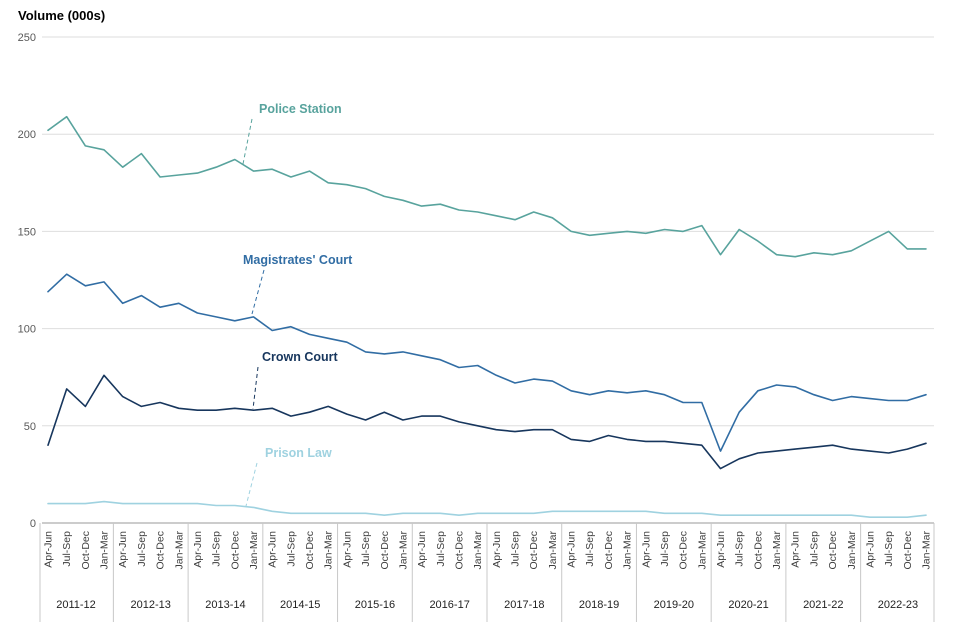 This screenshot has height=640, width=960. I want to click on x-tick-label-year: 2011-12, so click(76, 605).